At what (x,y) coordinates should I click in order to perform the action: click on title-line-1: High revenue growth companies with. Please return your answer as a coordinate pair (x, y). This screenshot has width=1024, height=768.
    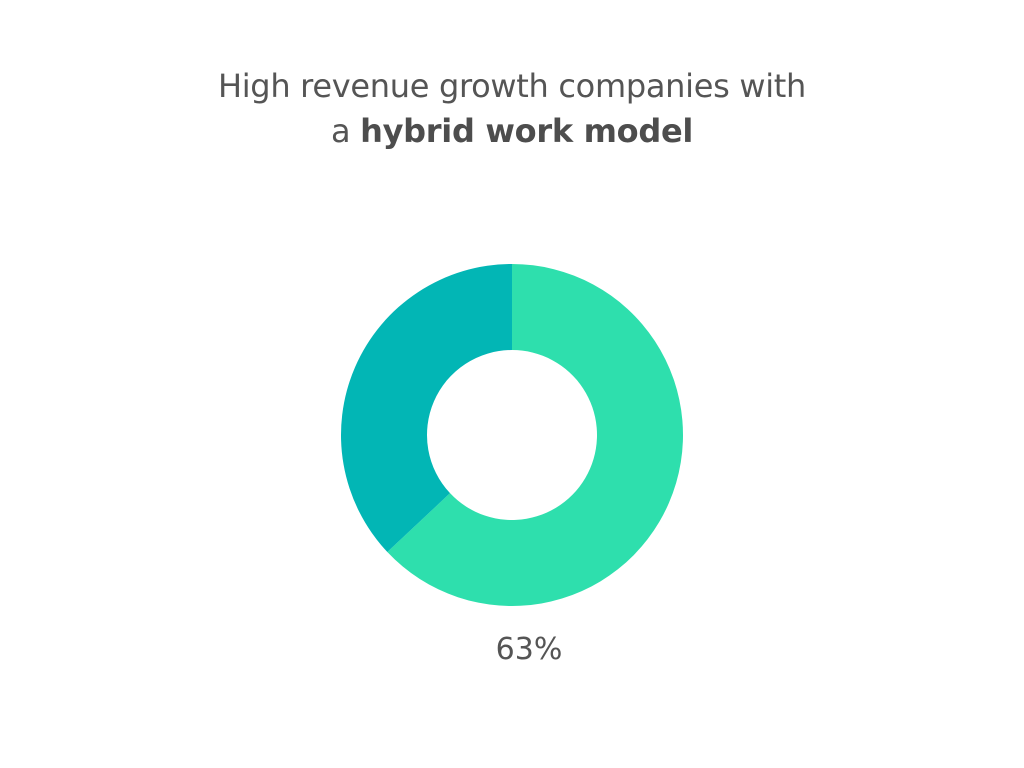
    Looking at the image, I should click on (512, 86).